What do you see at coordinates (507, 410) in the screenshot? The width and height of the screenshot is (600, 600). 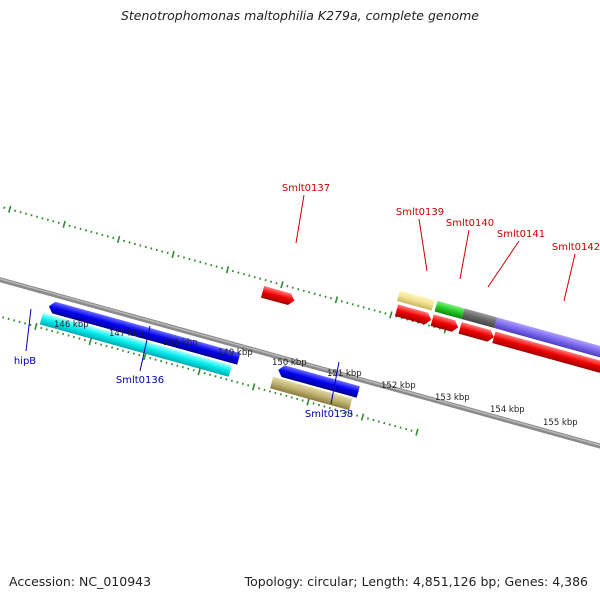 I see `scale-label: 154 kbp` at bounding box center [507, 410].